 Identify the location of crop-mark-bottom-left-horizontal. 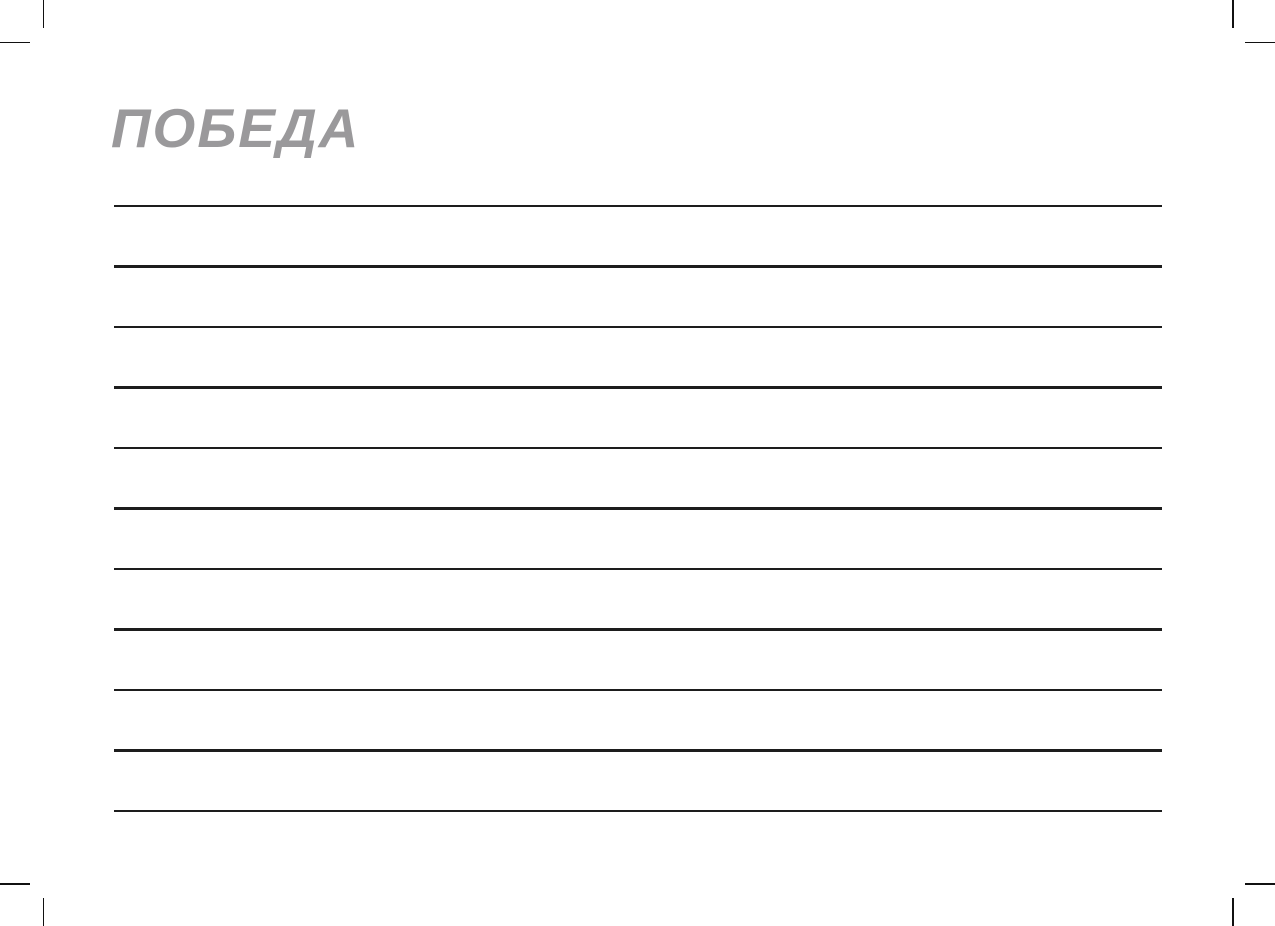
(15, 884).